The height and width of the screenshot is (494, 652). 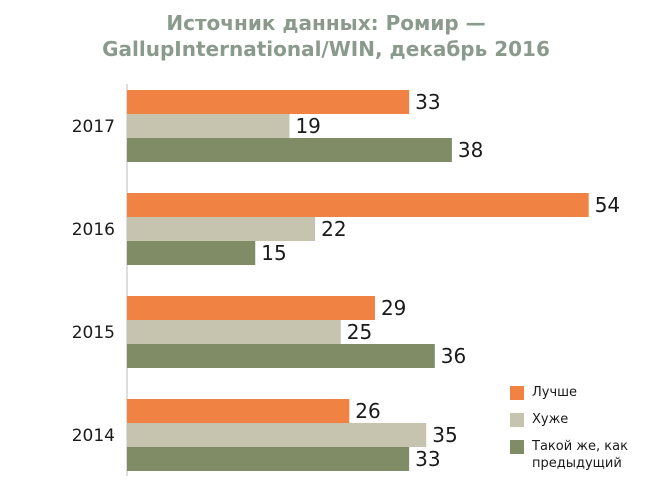 What do you see at coordinates (470, 150) in the screenshot?
I see `data-label-2017-same: 38` at bounding box center [470, 150].